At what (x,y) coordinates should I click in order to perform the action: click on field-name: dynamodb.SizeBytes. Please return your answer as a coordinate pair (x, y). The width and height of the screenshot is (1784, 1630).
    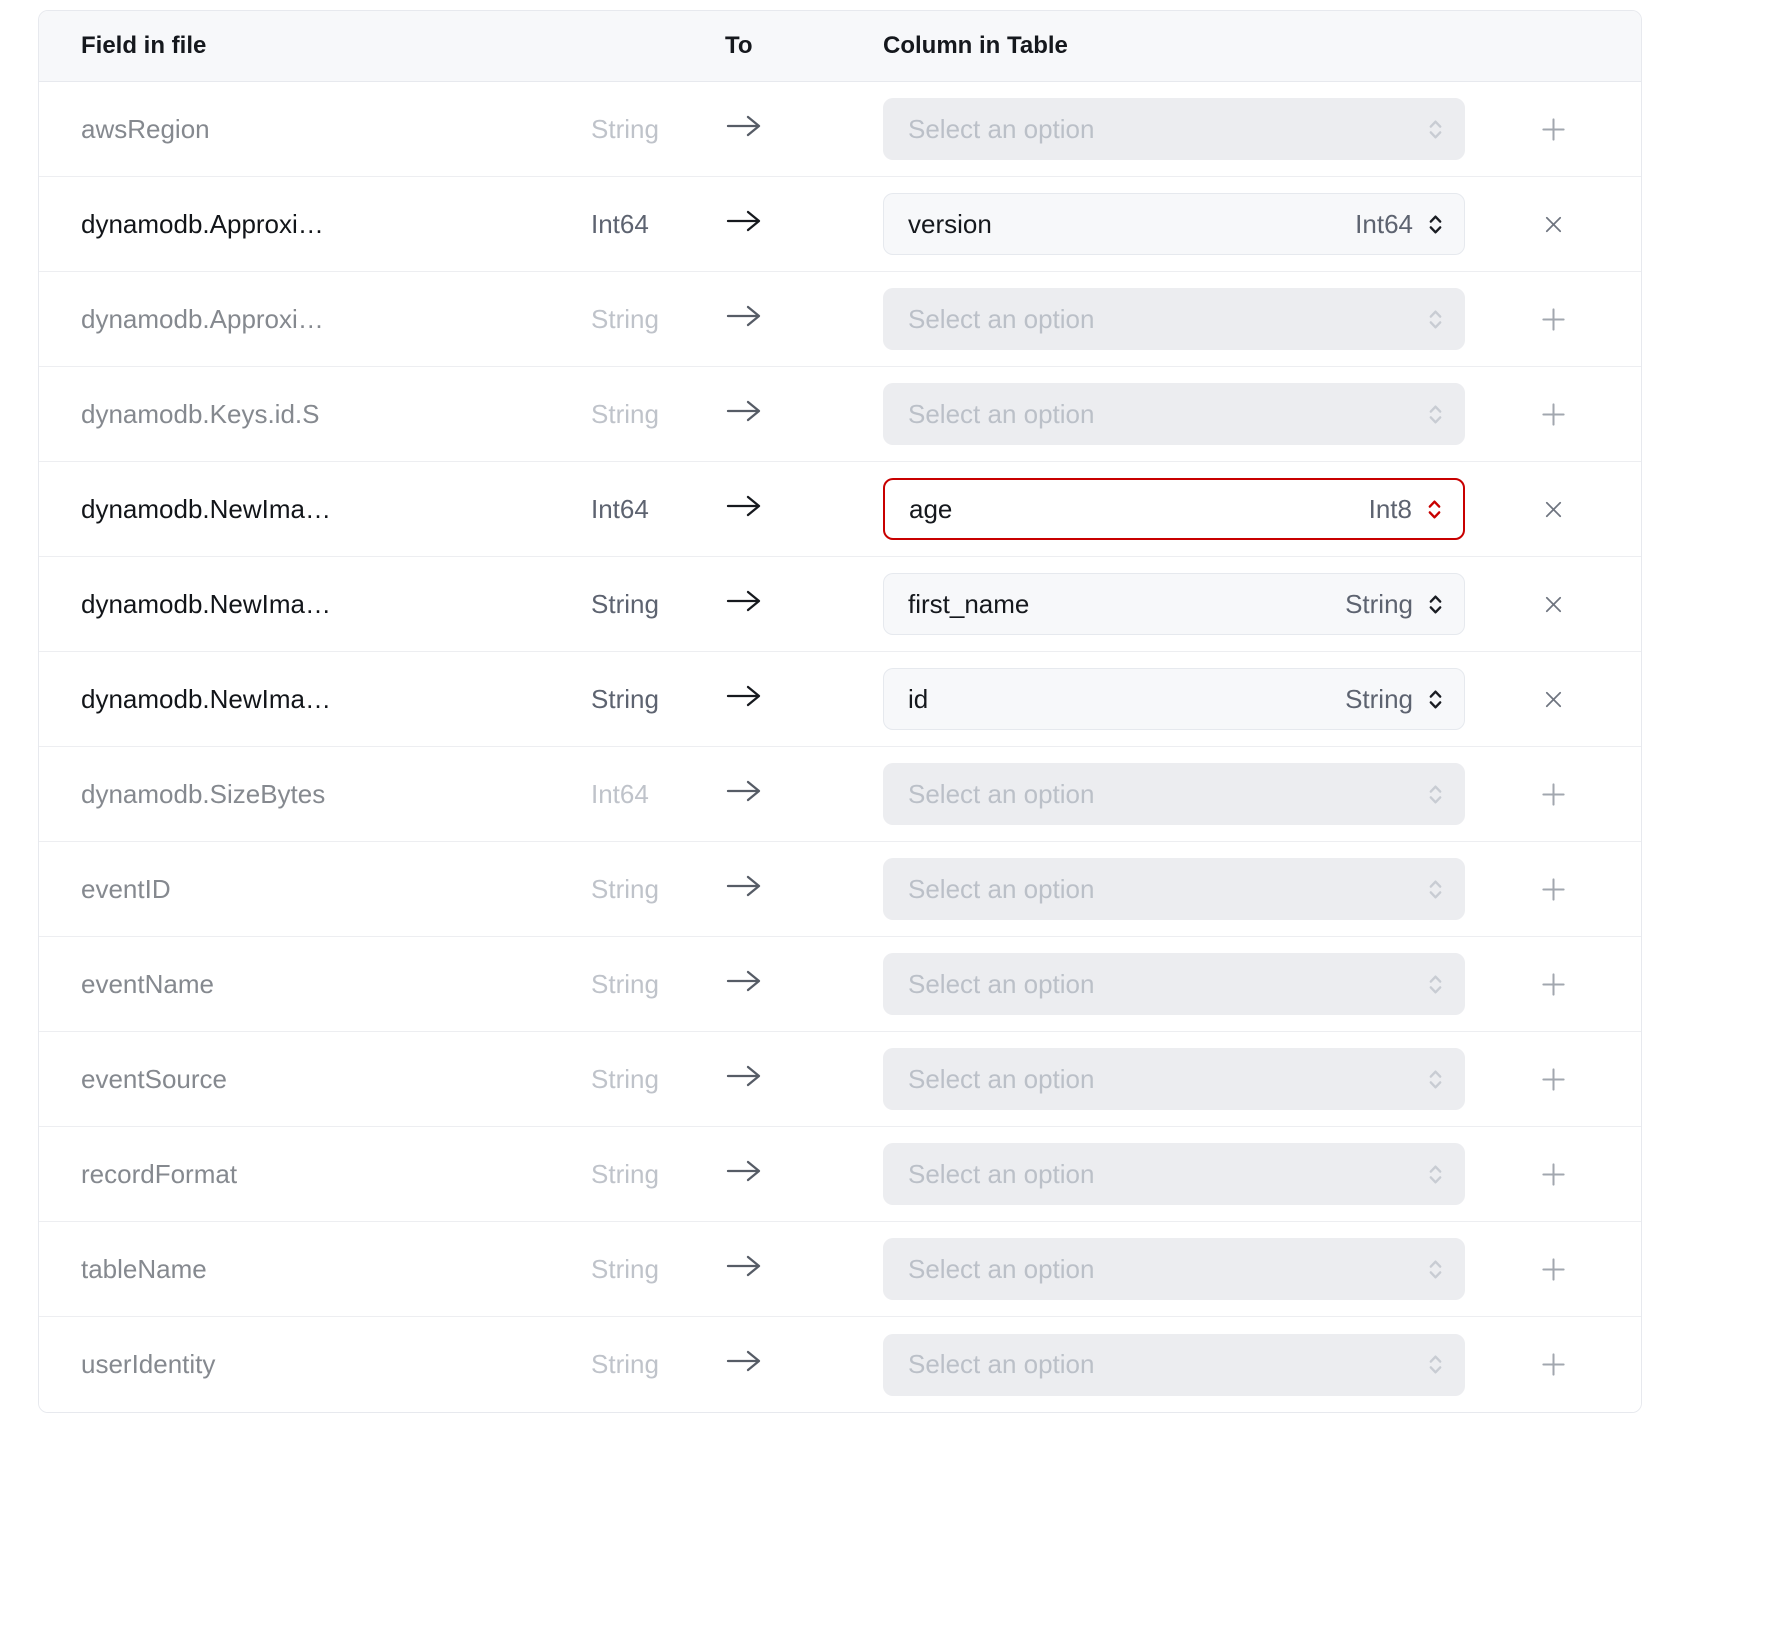
    Looking at the image, I should click on (203, 793).